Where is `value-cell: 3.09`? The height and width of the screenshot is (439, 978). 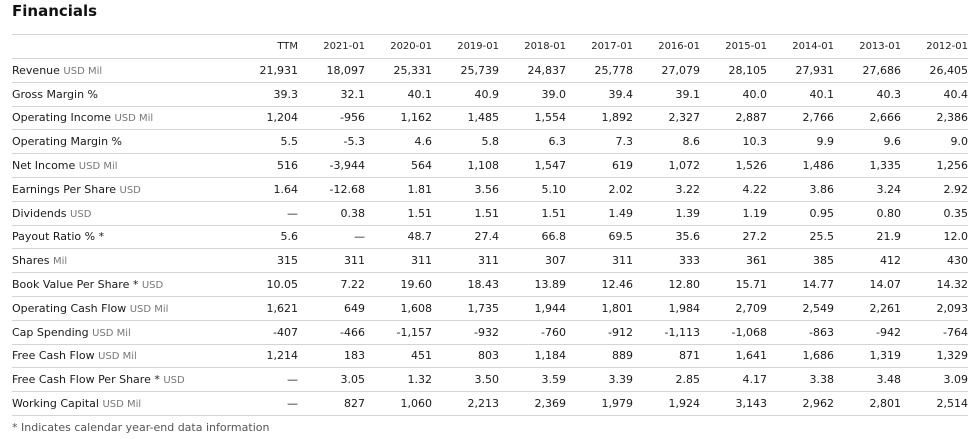
value-cell: 3.09 is located at coordinates (934, 379).